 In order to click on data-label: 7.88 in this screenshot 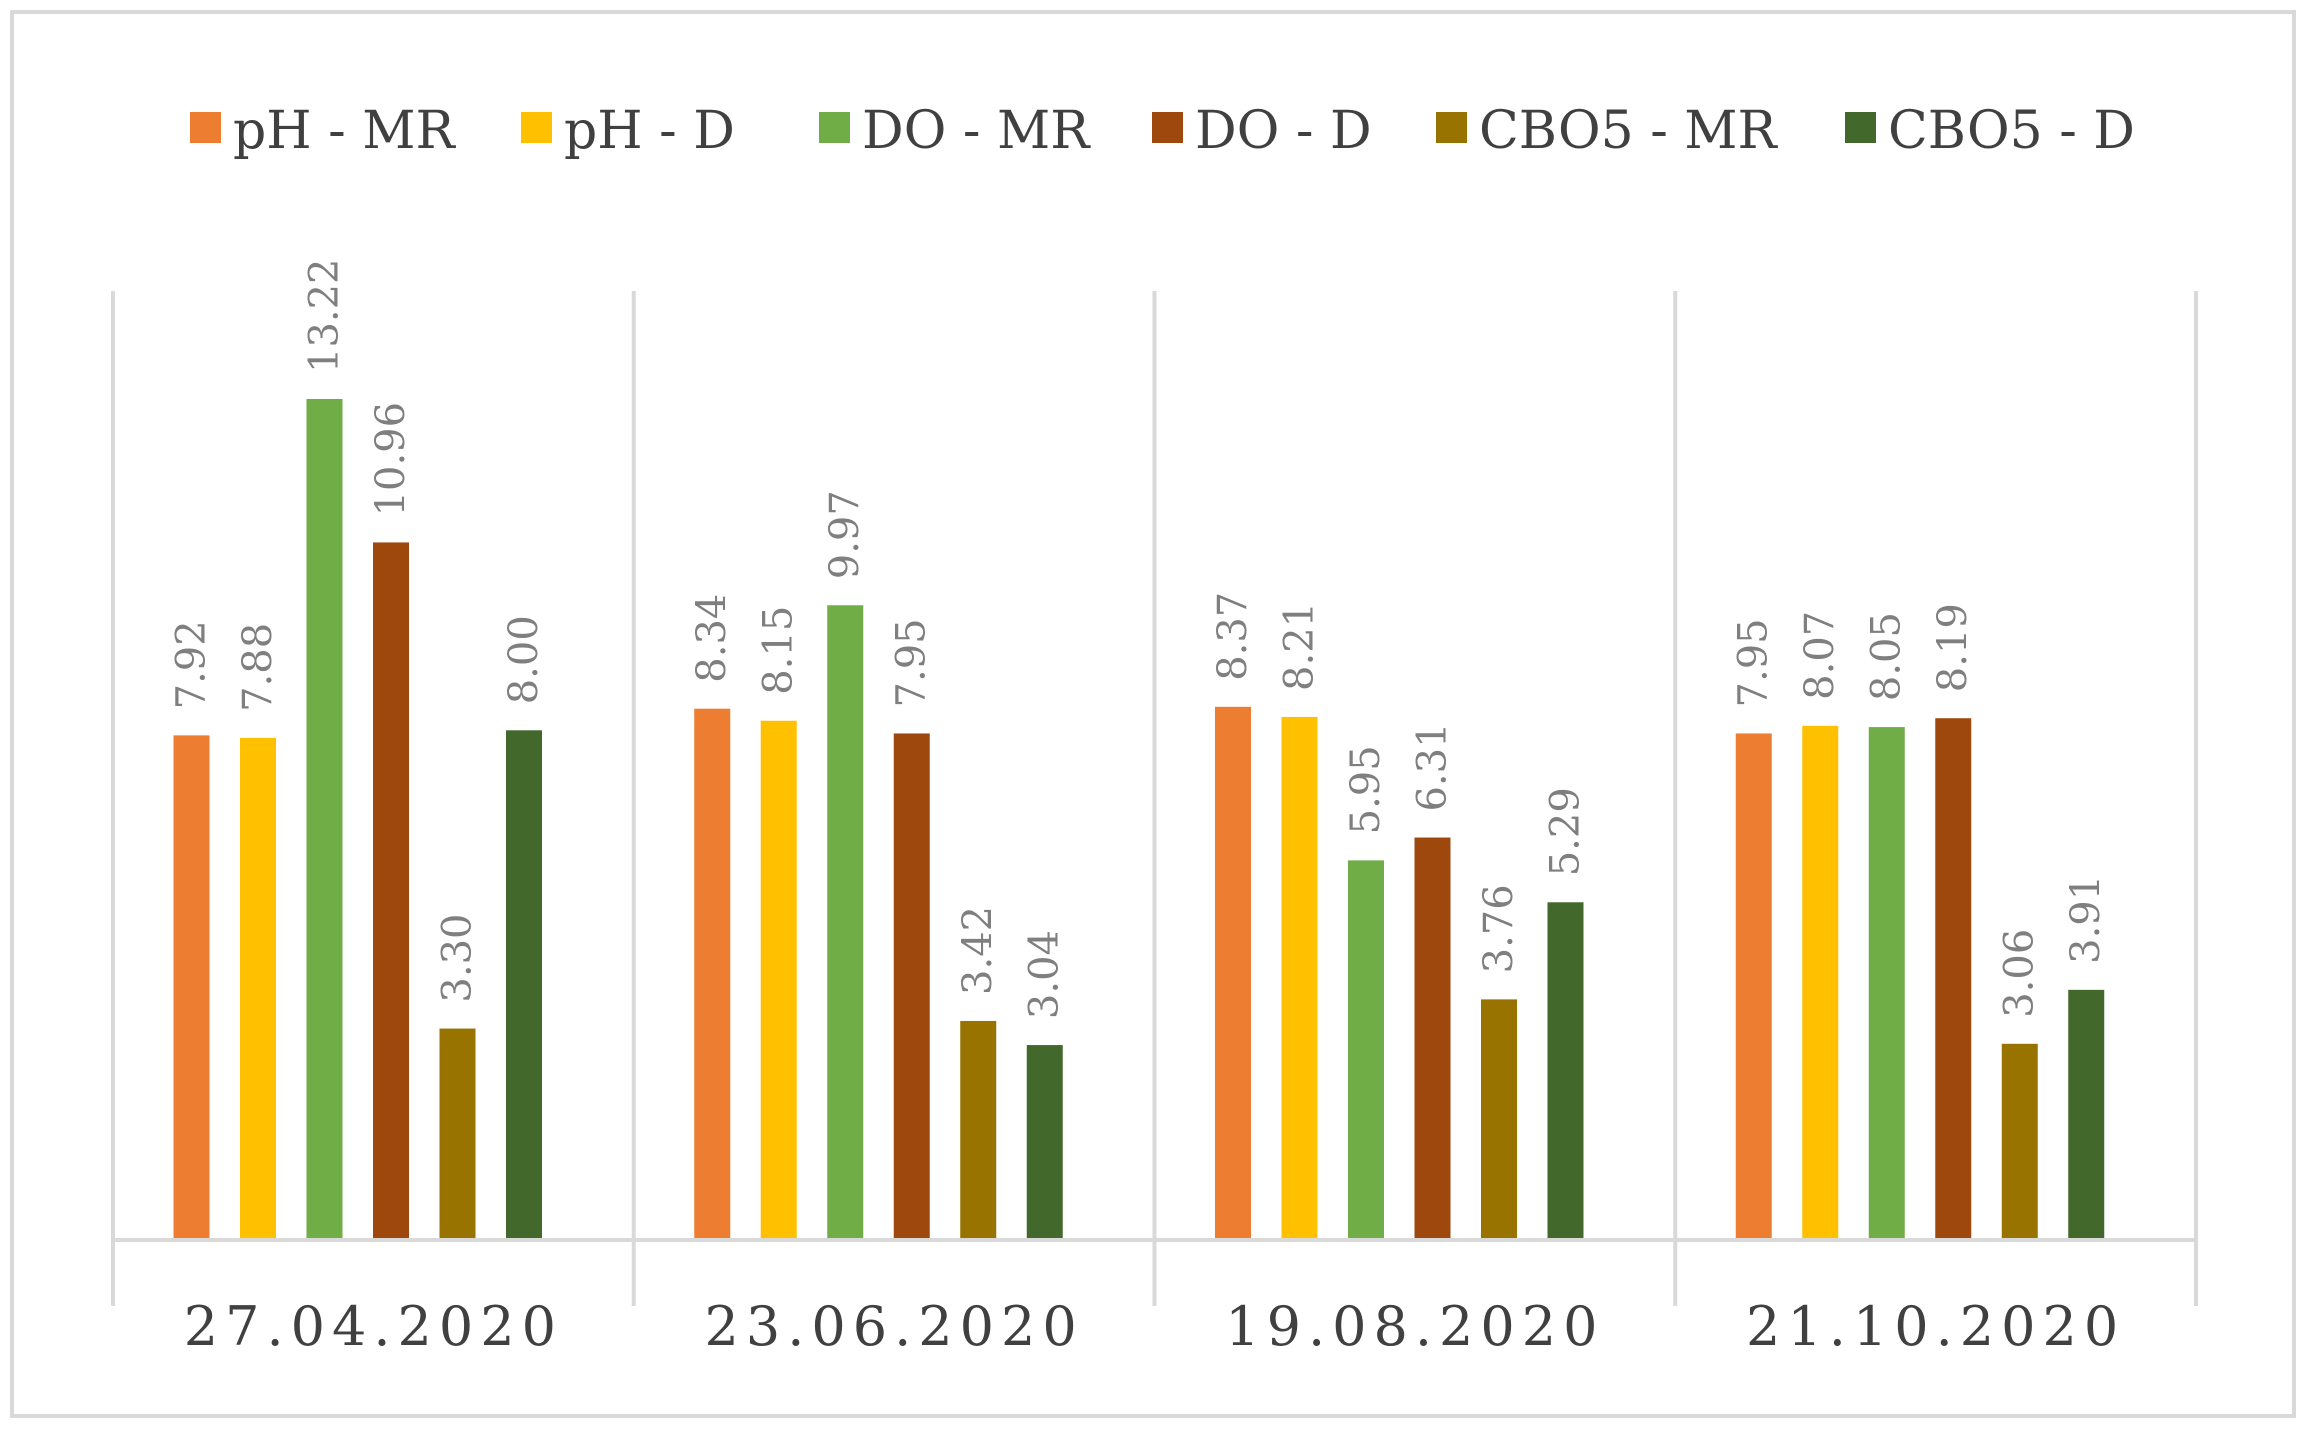, I will do `click(258, 667)`.